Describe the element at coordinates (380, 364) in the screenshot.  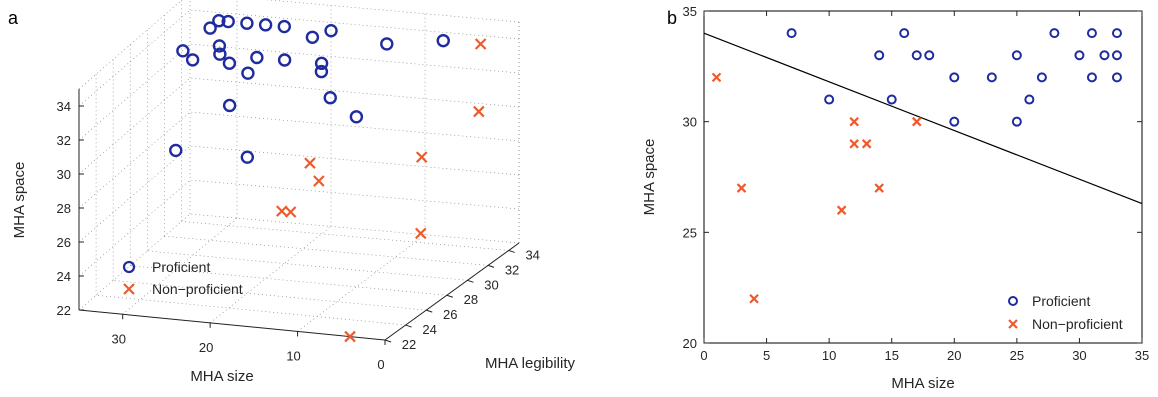
I see `x-tick-label: 0` at that location.